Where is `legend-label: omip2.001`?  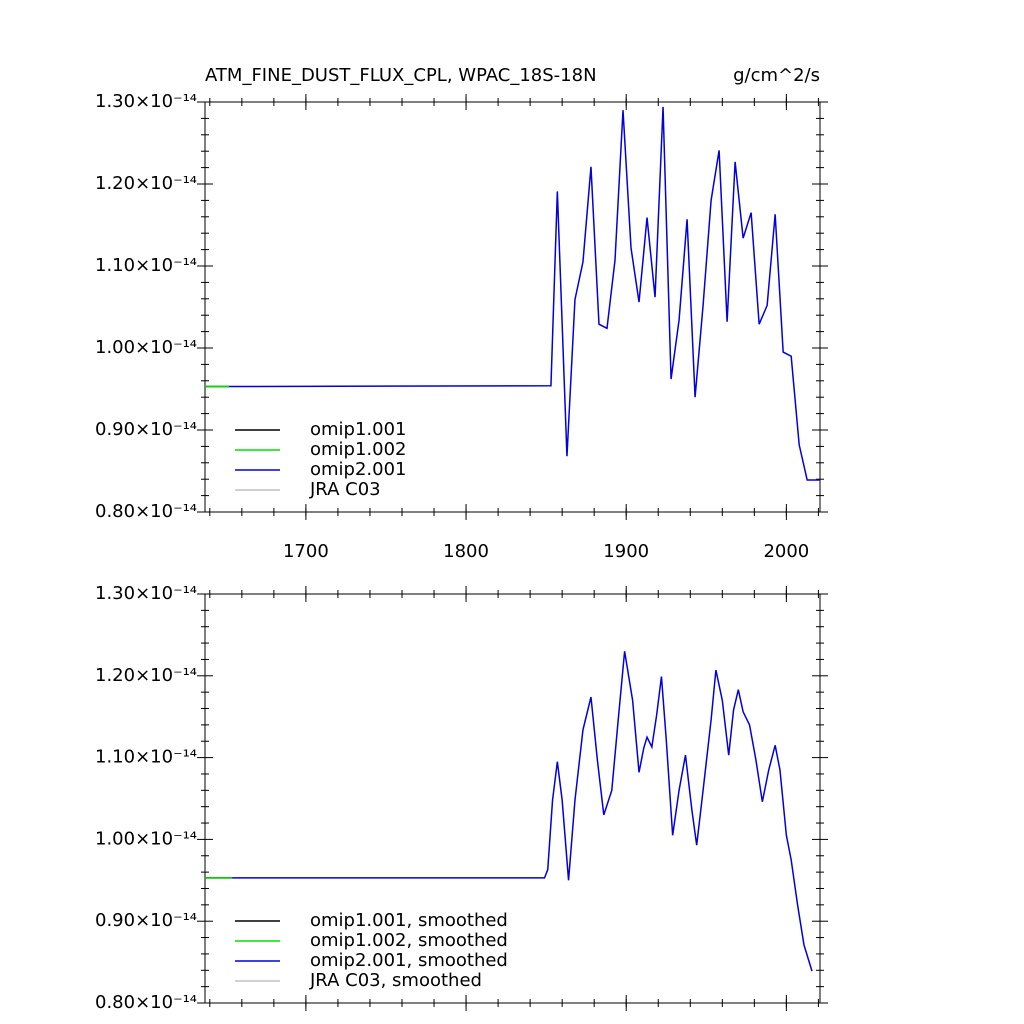 legend-label: omip2.001 is located at coordinates (358, 469).